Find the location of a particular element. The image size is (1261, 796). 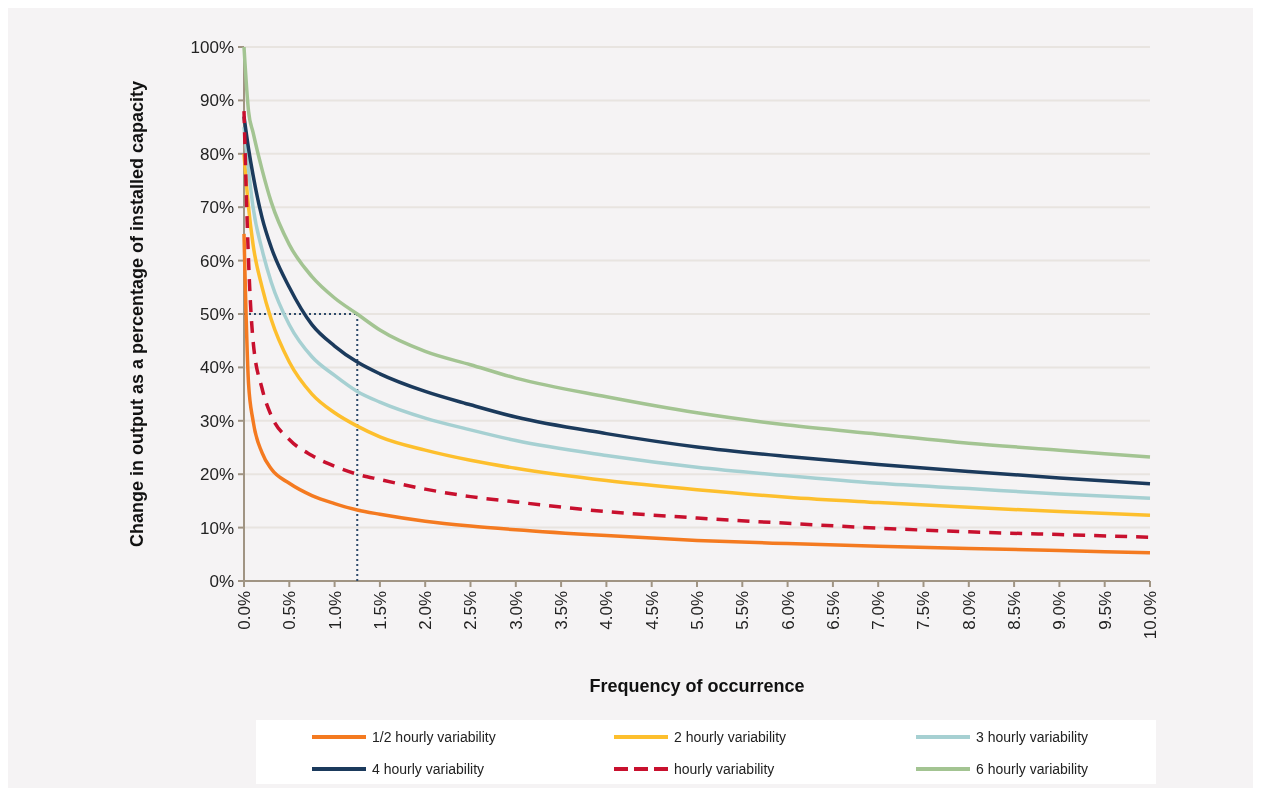

y-tick-label: 50% is located at coordinates (216, 314).